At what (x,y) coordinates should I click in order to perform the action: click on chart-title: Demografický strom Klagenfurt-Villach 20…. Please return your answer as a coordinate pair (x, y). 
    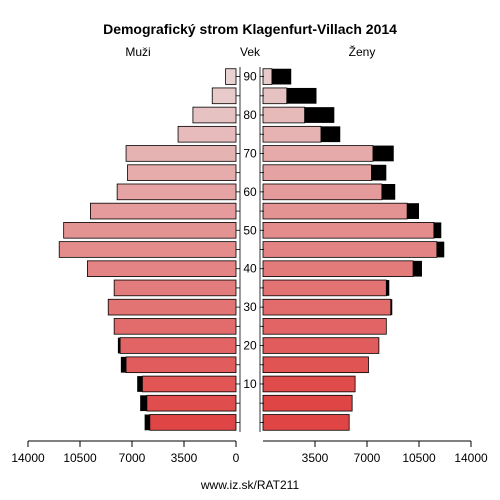
    Looking at the image, I should click on (250, 29).